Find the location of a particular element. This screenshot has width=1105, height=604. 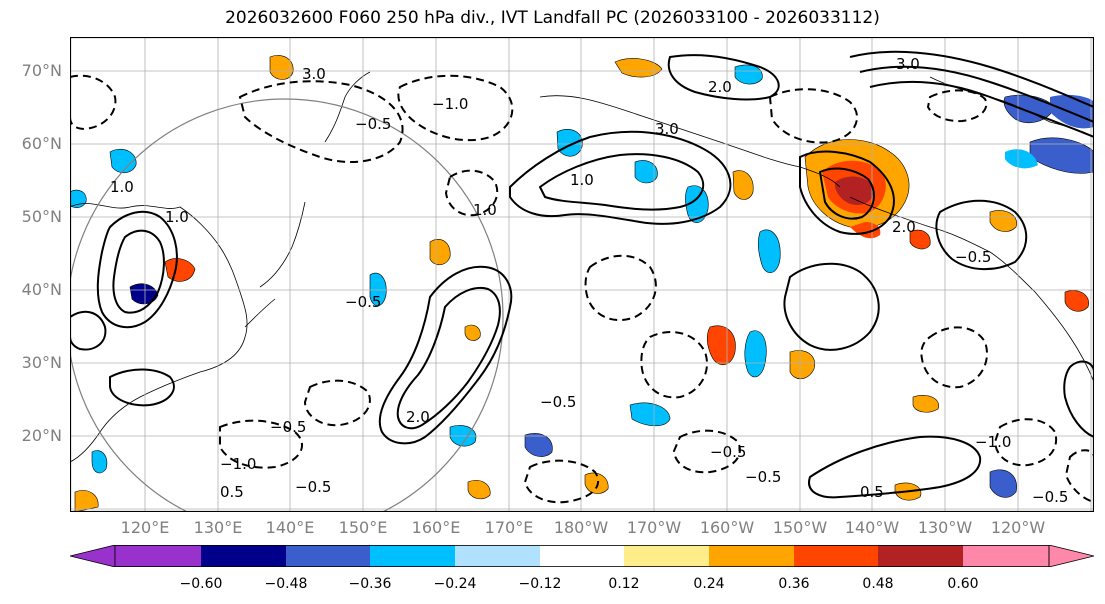

div-fill-gulf-alaska-tail is located at coordinates (865, 230).